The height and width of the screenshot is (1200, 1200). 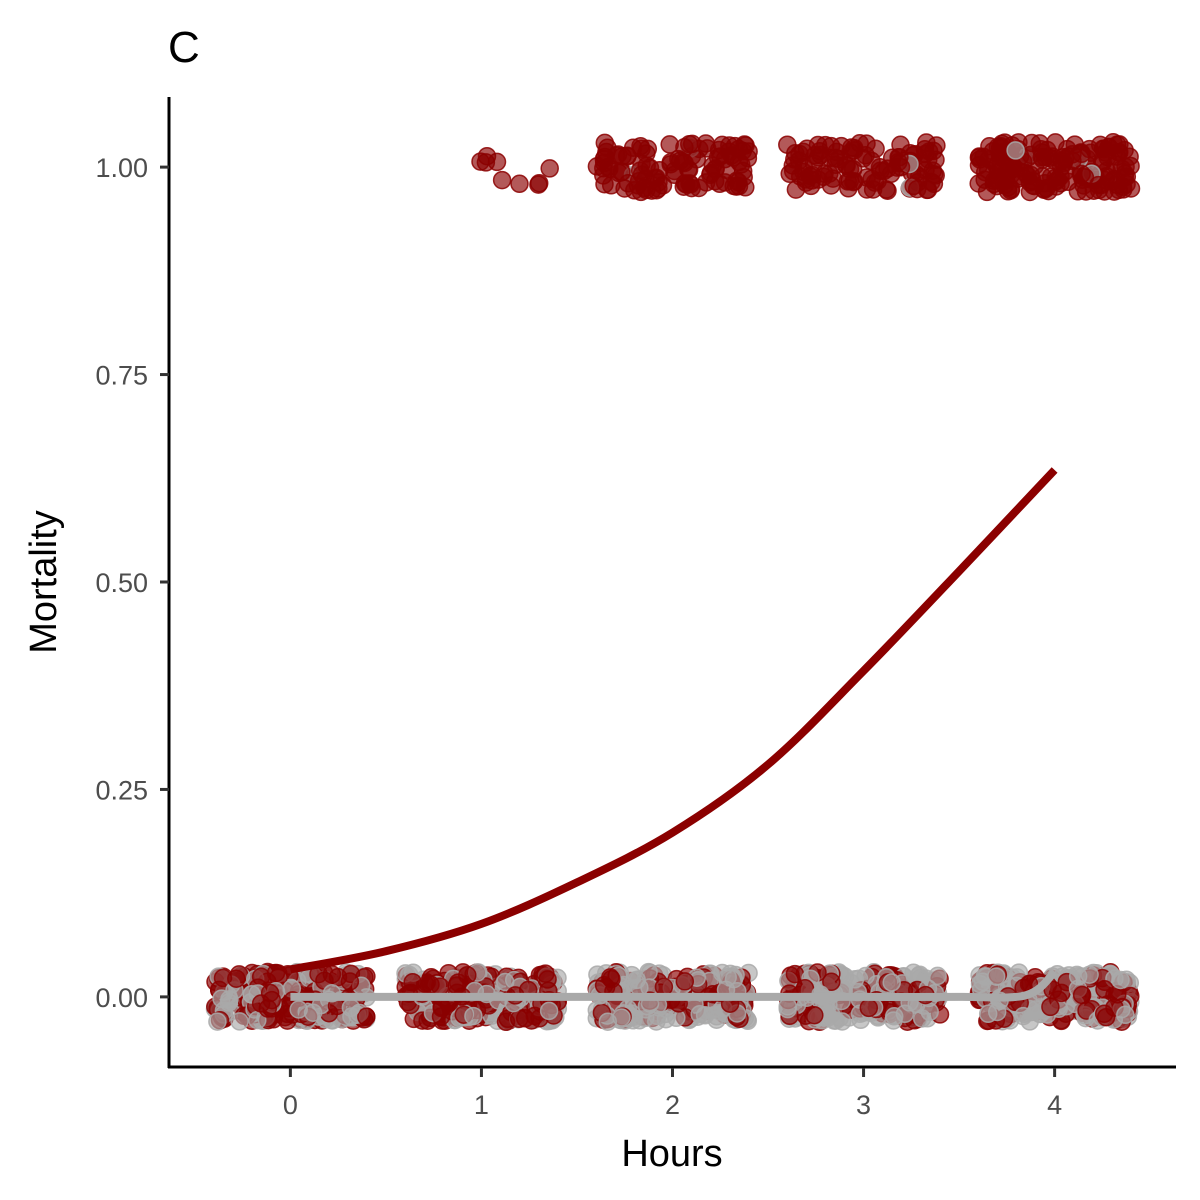 What do you see at coordinates (44, 582) in the screenshot?
I see `y-axis-title: Mortality` at bounding box center [44, 582].